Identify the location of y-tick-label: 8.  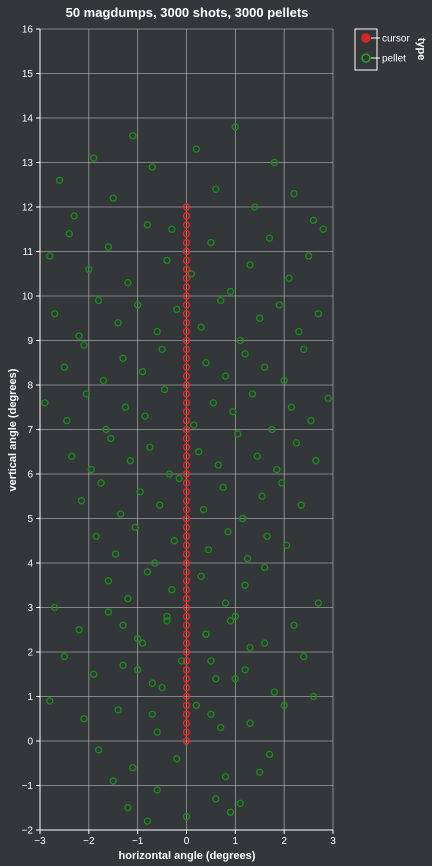
(30, 386).